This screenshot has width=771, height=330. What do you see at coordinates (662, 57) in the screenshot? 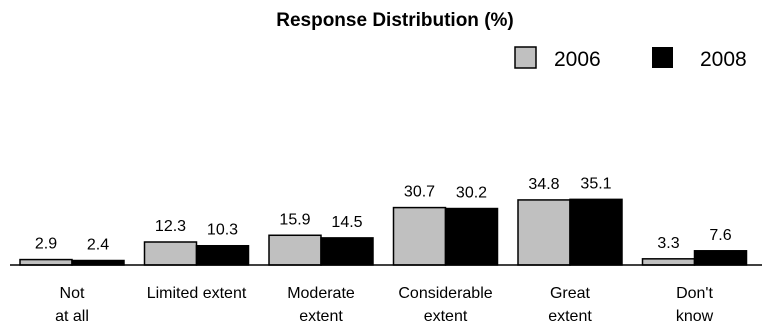
I see `legend-swatch-2008` at bounding box center [662, 57].